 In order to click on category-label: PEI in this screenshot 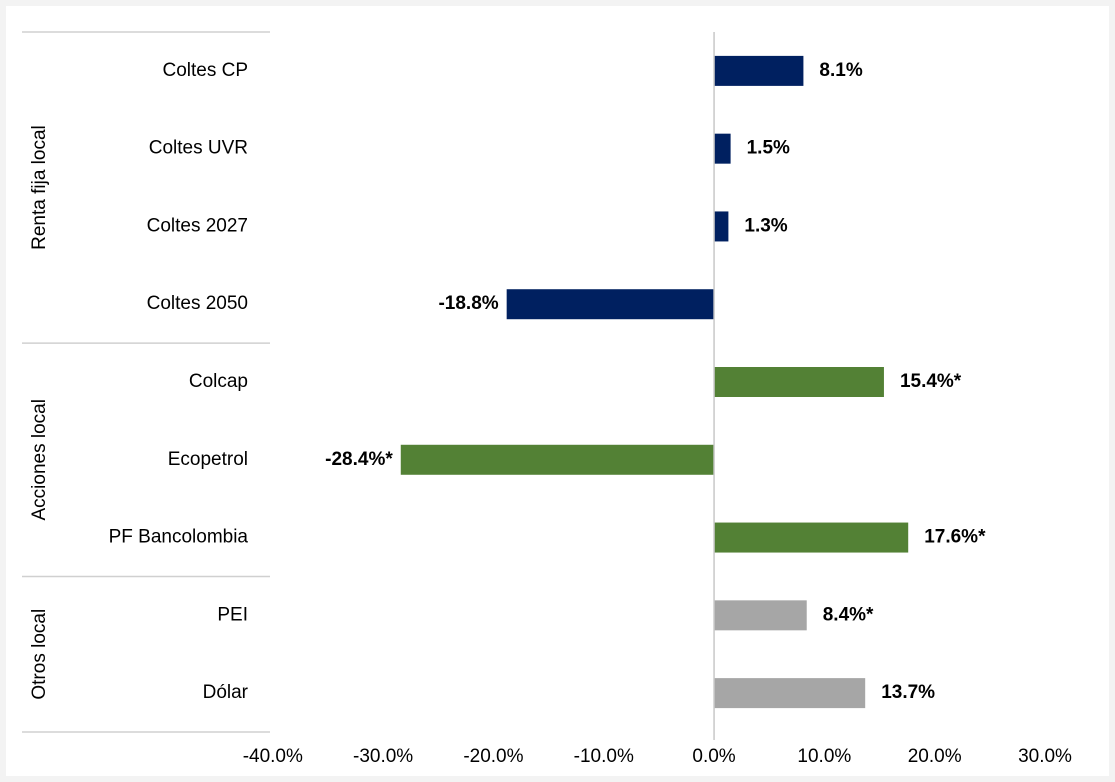, I will do `click(232, 614)`.